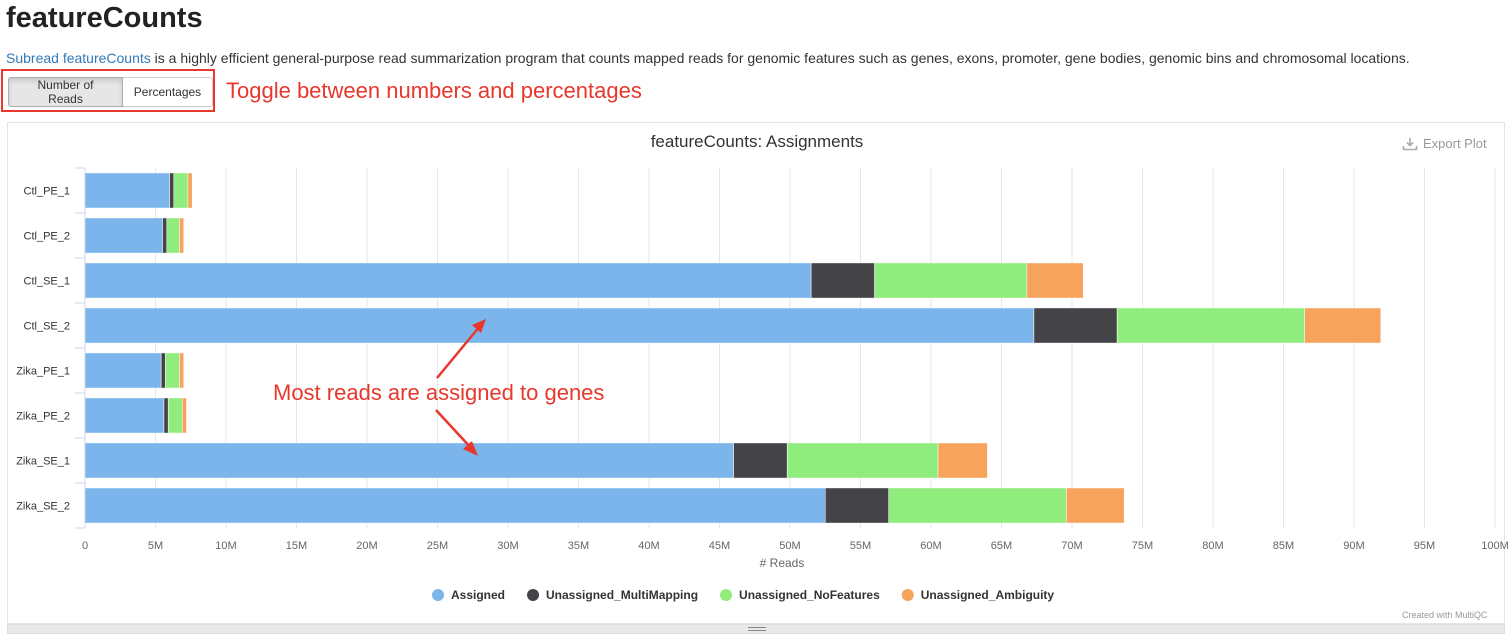  What do you see at coordinates (168, 92) in the screenshot?
I see `percentages-button: Percentages` at bounding box center [168, 92].